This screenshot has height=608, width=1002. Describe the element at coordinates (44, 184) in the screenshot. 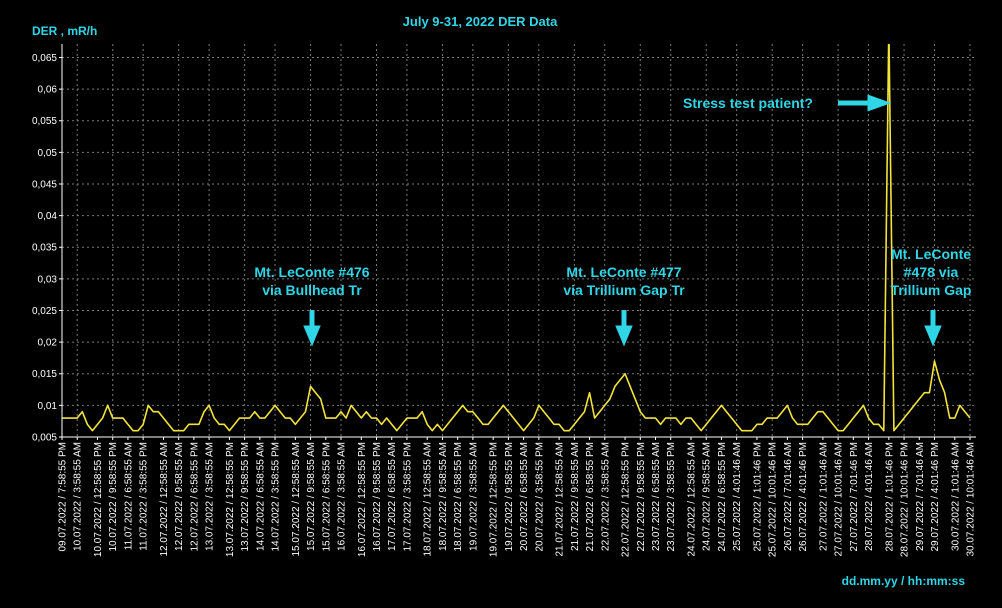

I see `y-tick-label: 0,045` at that location.